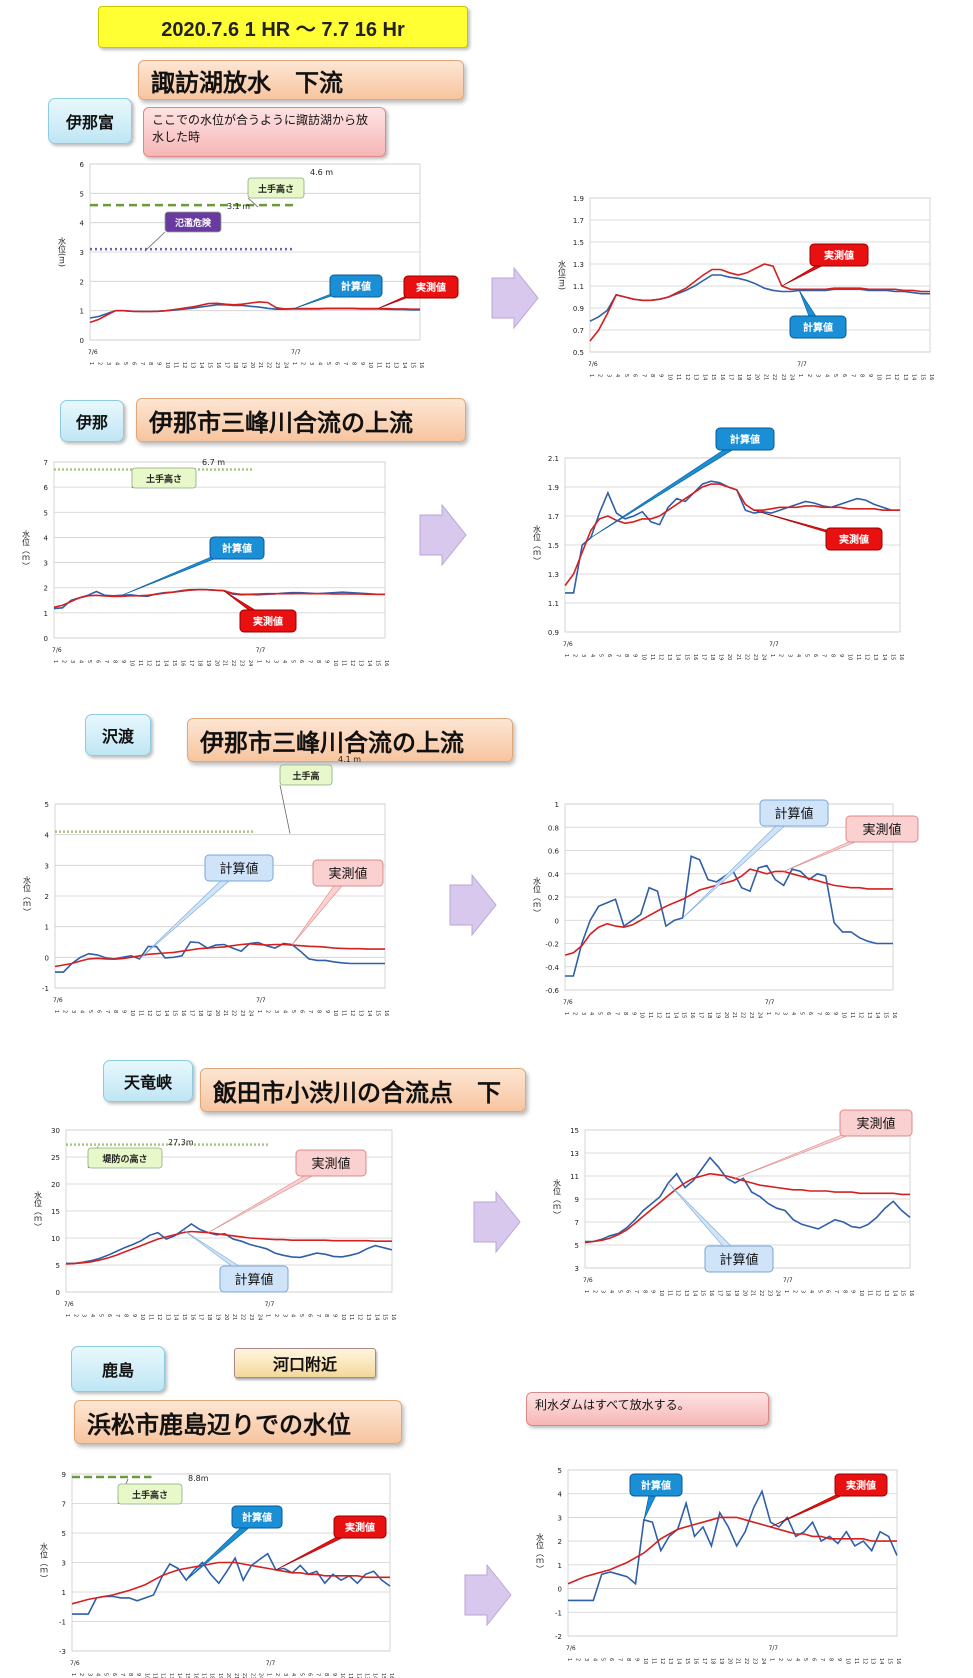 Image resolution: width=973 pixels, height=1678 pixels. I want to click on chart-2-left-xtick: 18, so click(199, 663).